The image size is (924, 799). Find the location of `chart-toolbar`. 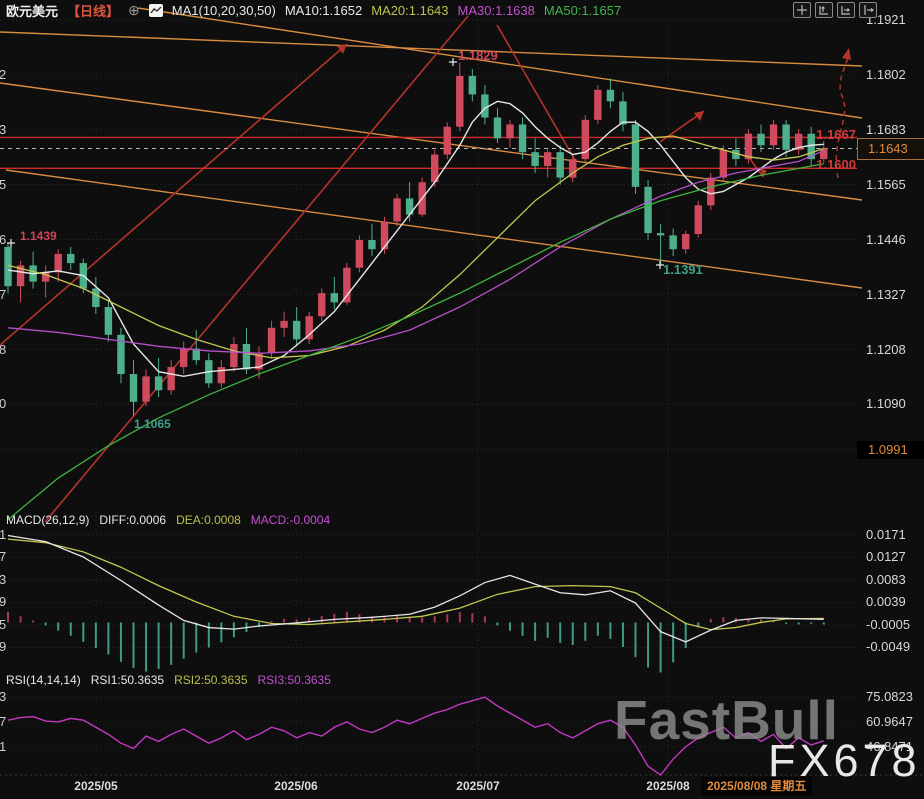

chart-toolbar is located at coordinates (835, 10).